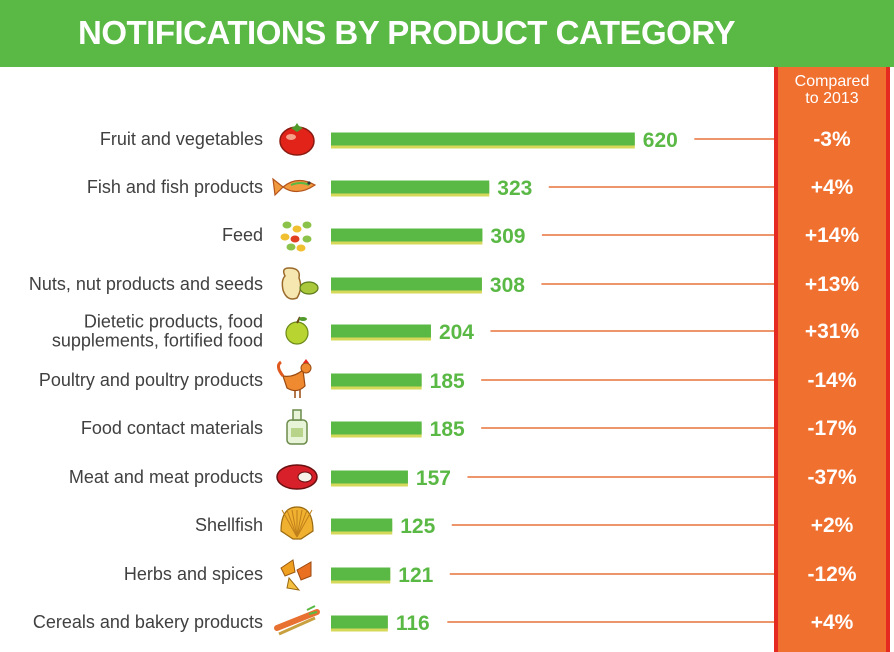  Describe the element at coordinates (173, 322) in the screenshot. I see `category-label: Dietetic products, food` at that location.